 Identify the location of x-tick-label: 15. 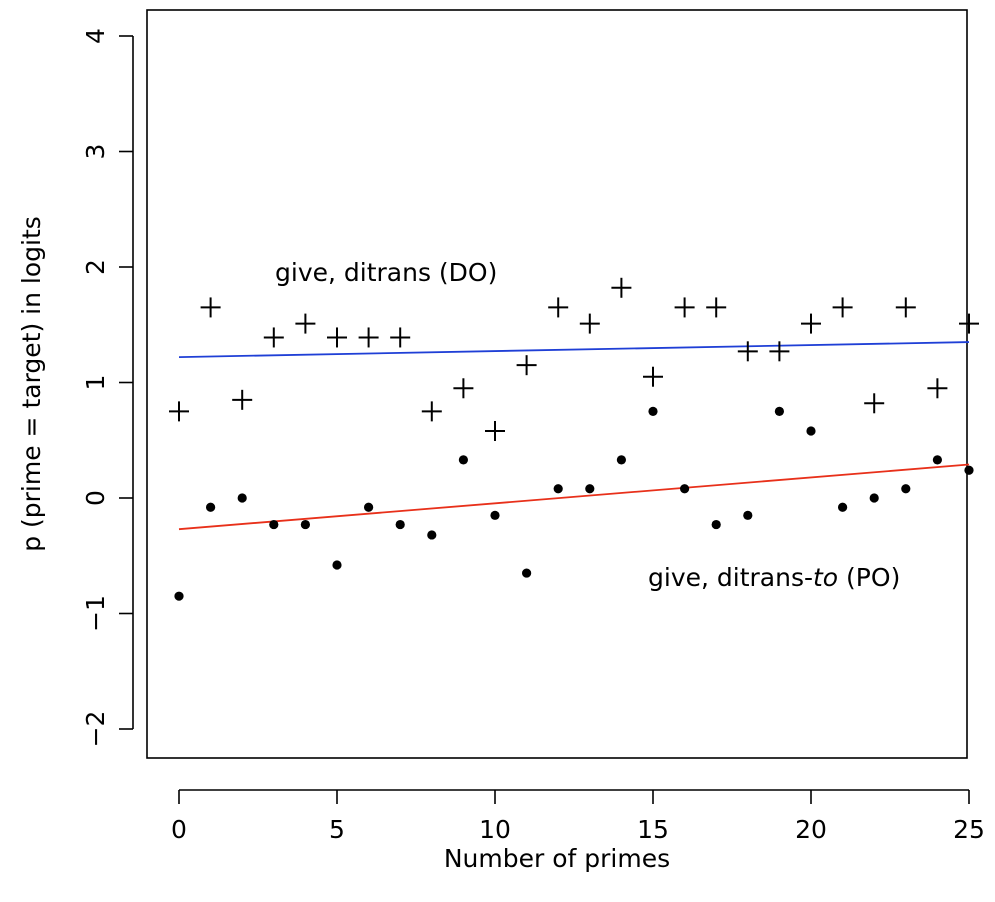
(653, 829).